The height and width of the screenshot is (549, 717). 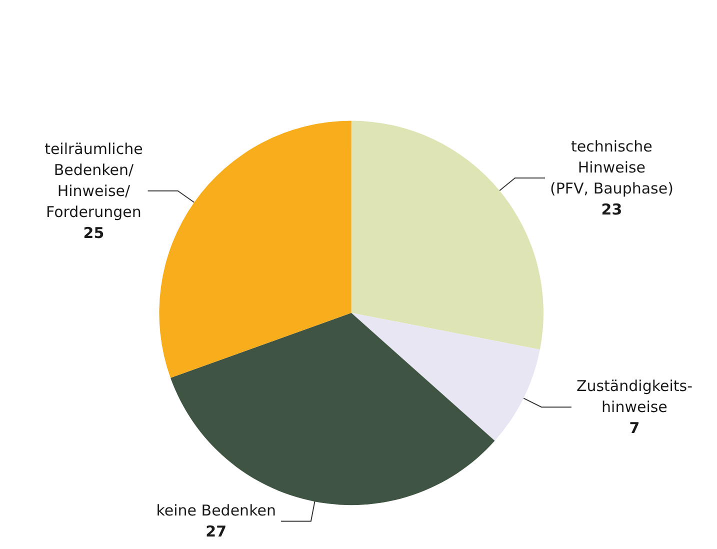 What do you see at coordinates (634, 428) in the screenshot?
I see `data-label: 7` at bounding box center [634, 428].